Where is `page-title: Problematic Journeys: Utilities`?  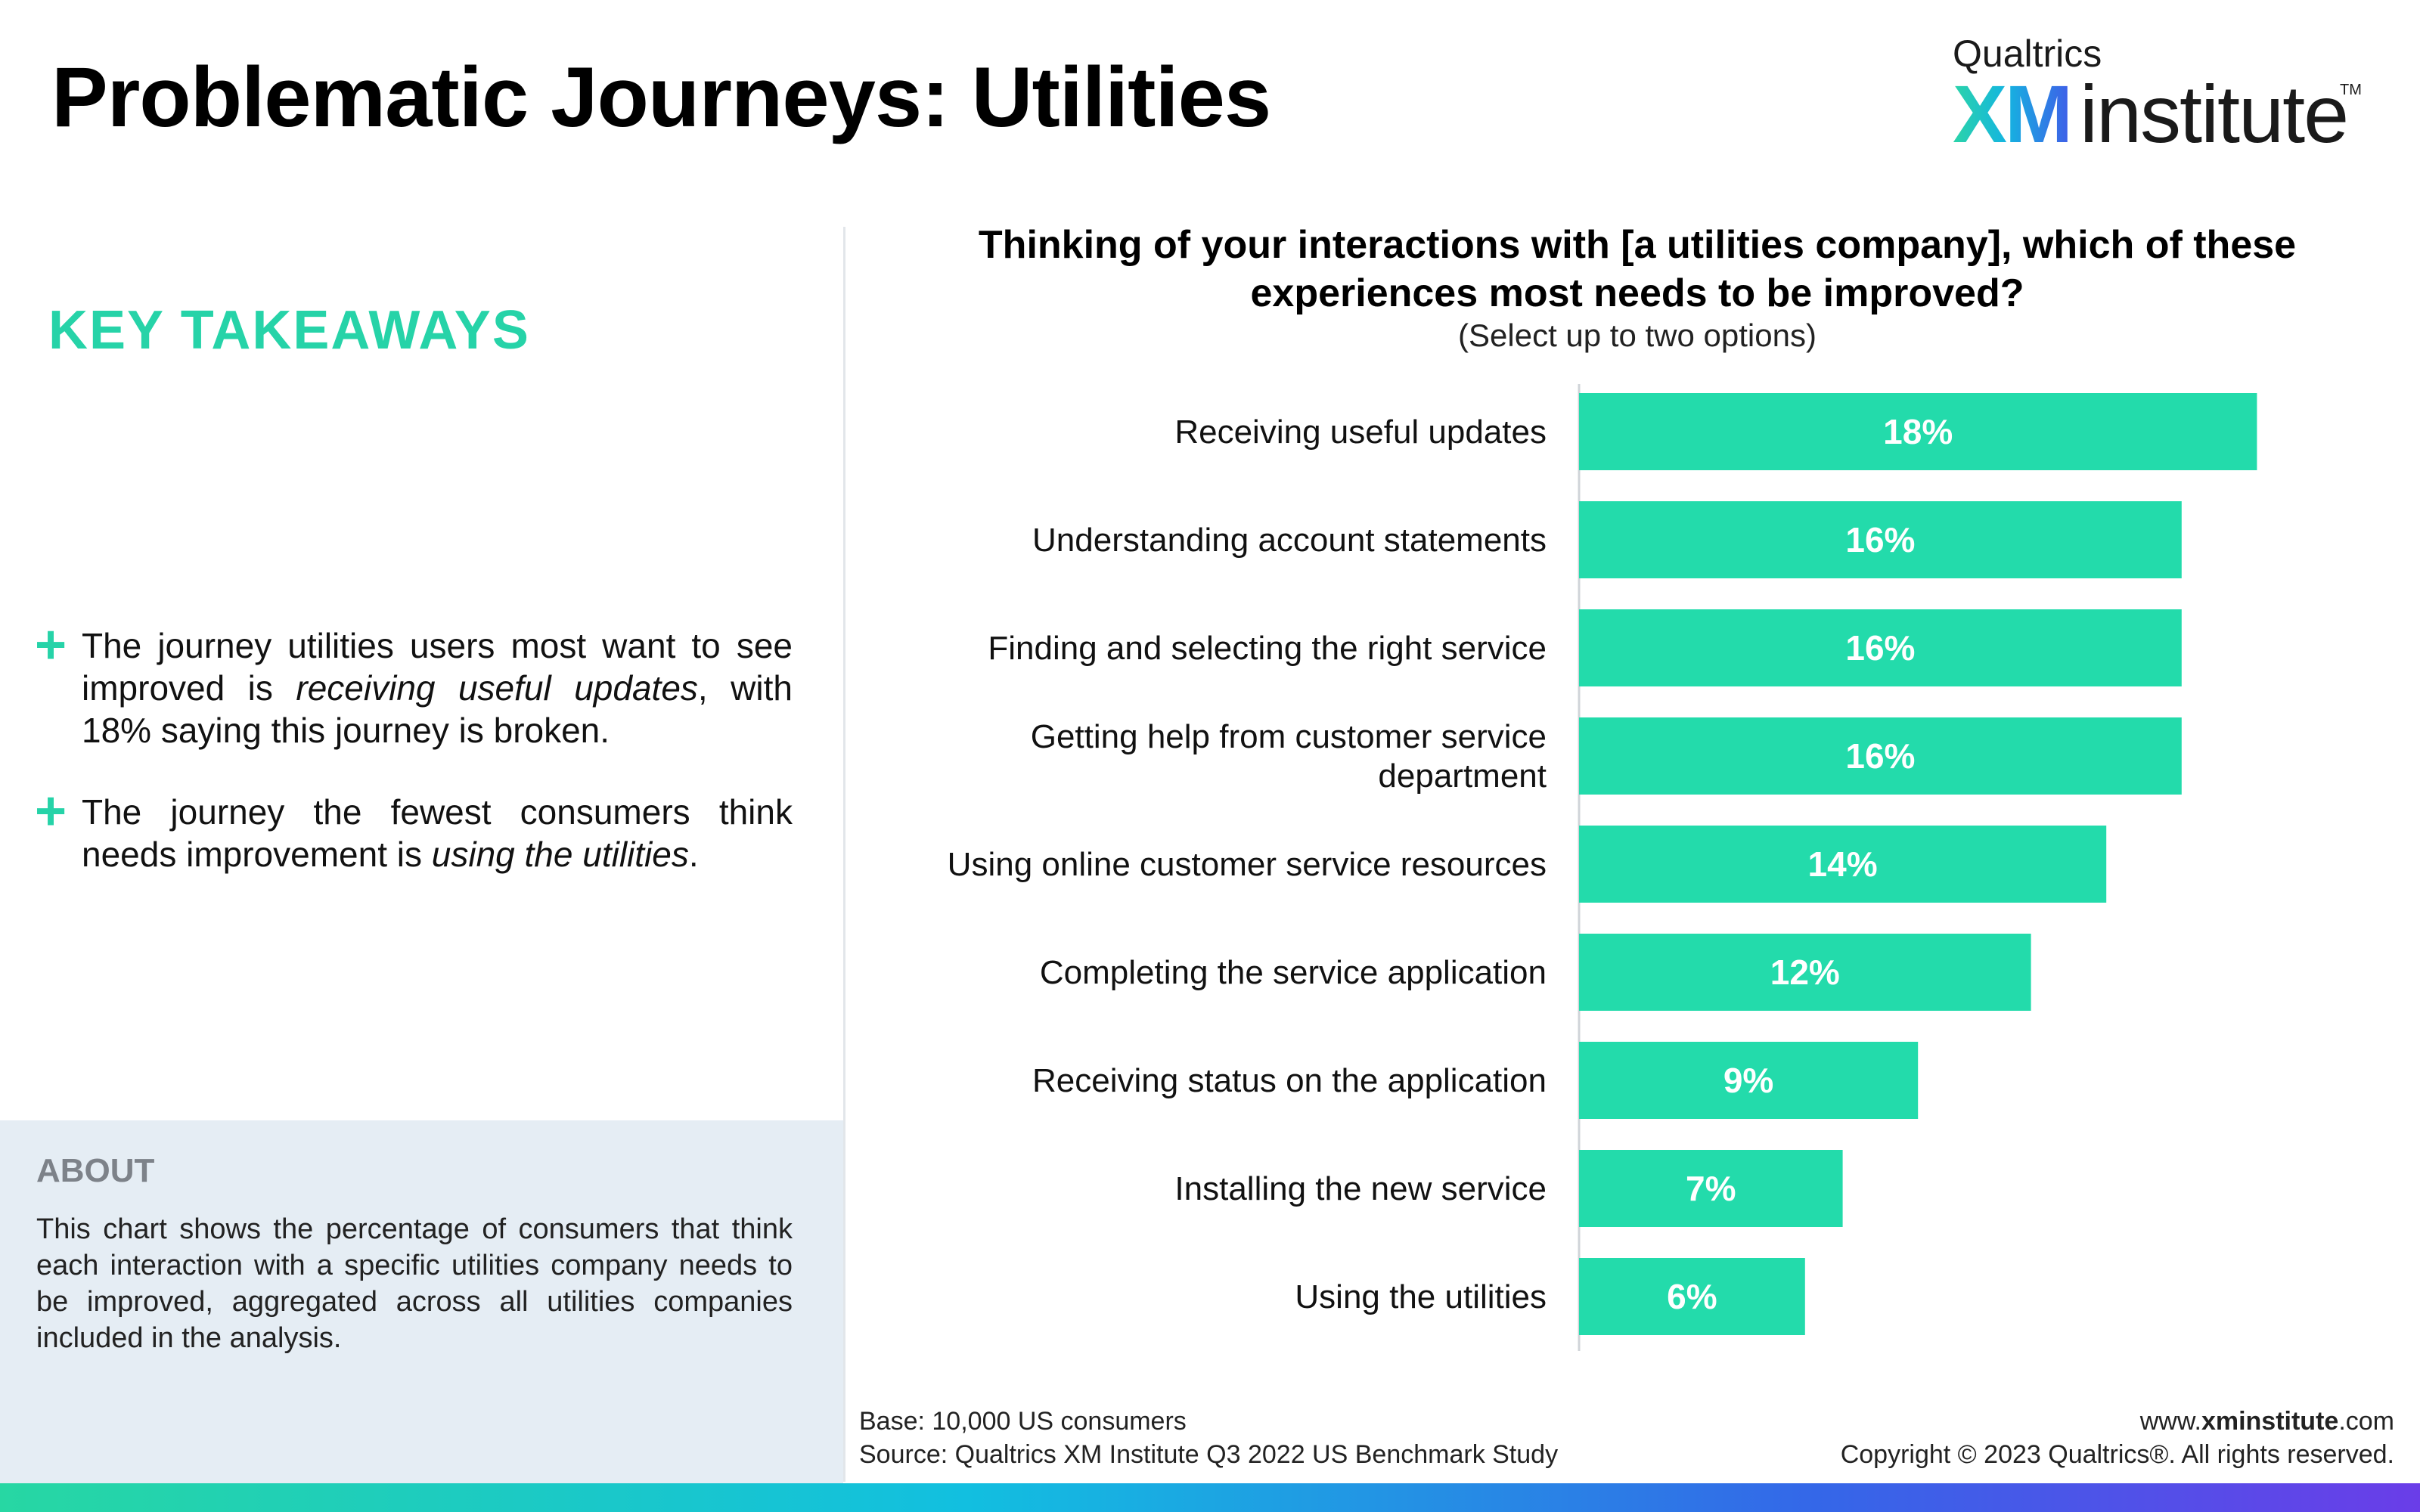 page-title: Problematic Journeys: Utilities is located at coordinates (661, 97).